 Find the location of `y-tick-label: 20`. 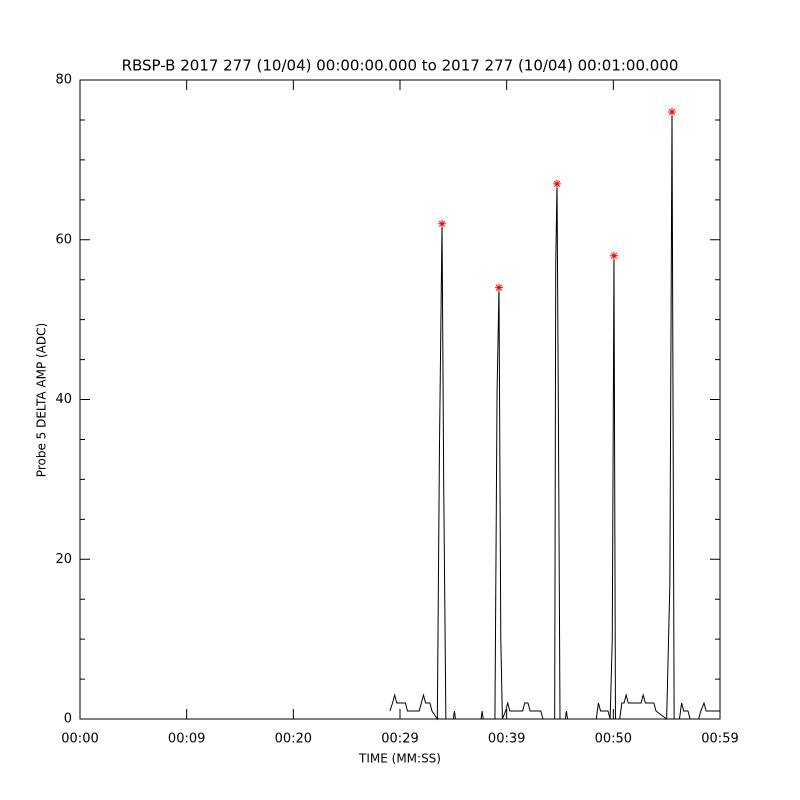

y-tick-label: 20 is located at coordinates (63, 559).